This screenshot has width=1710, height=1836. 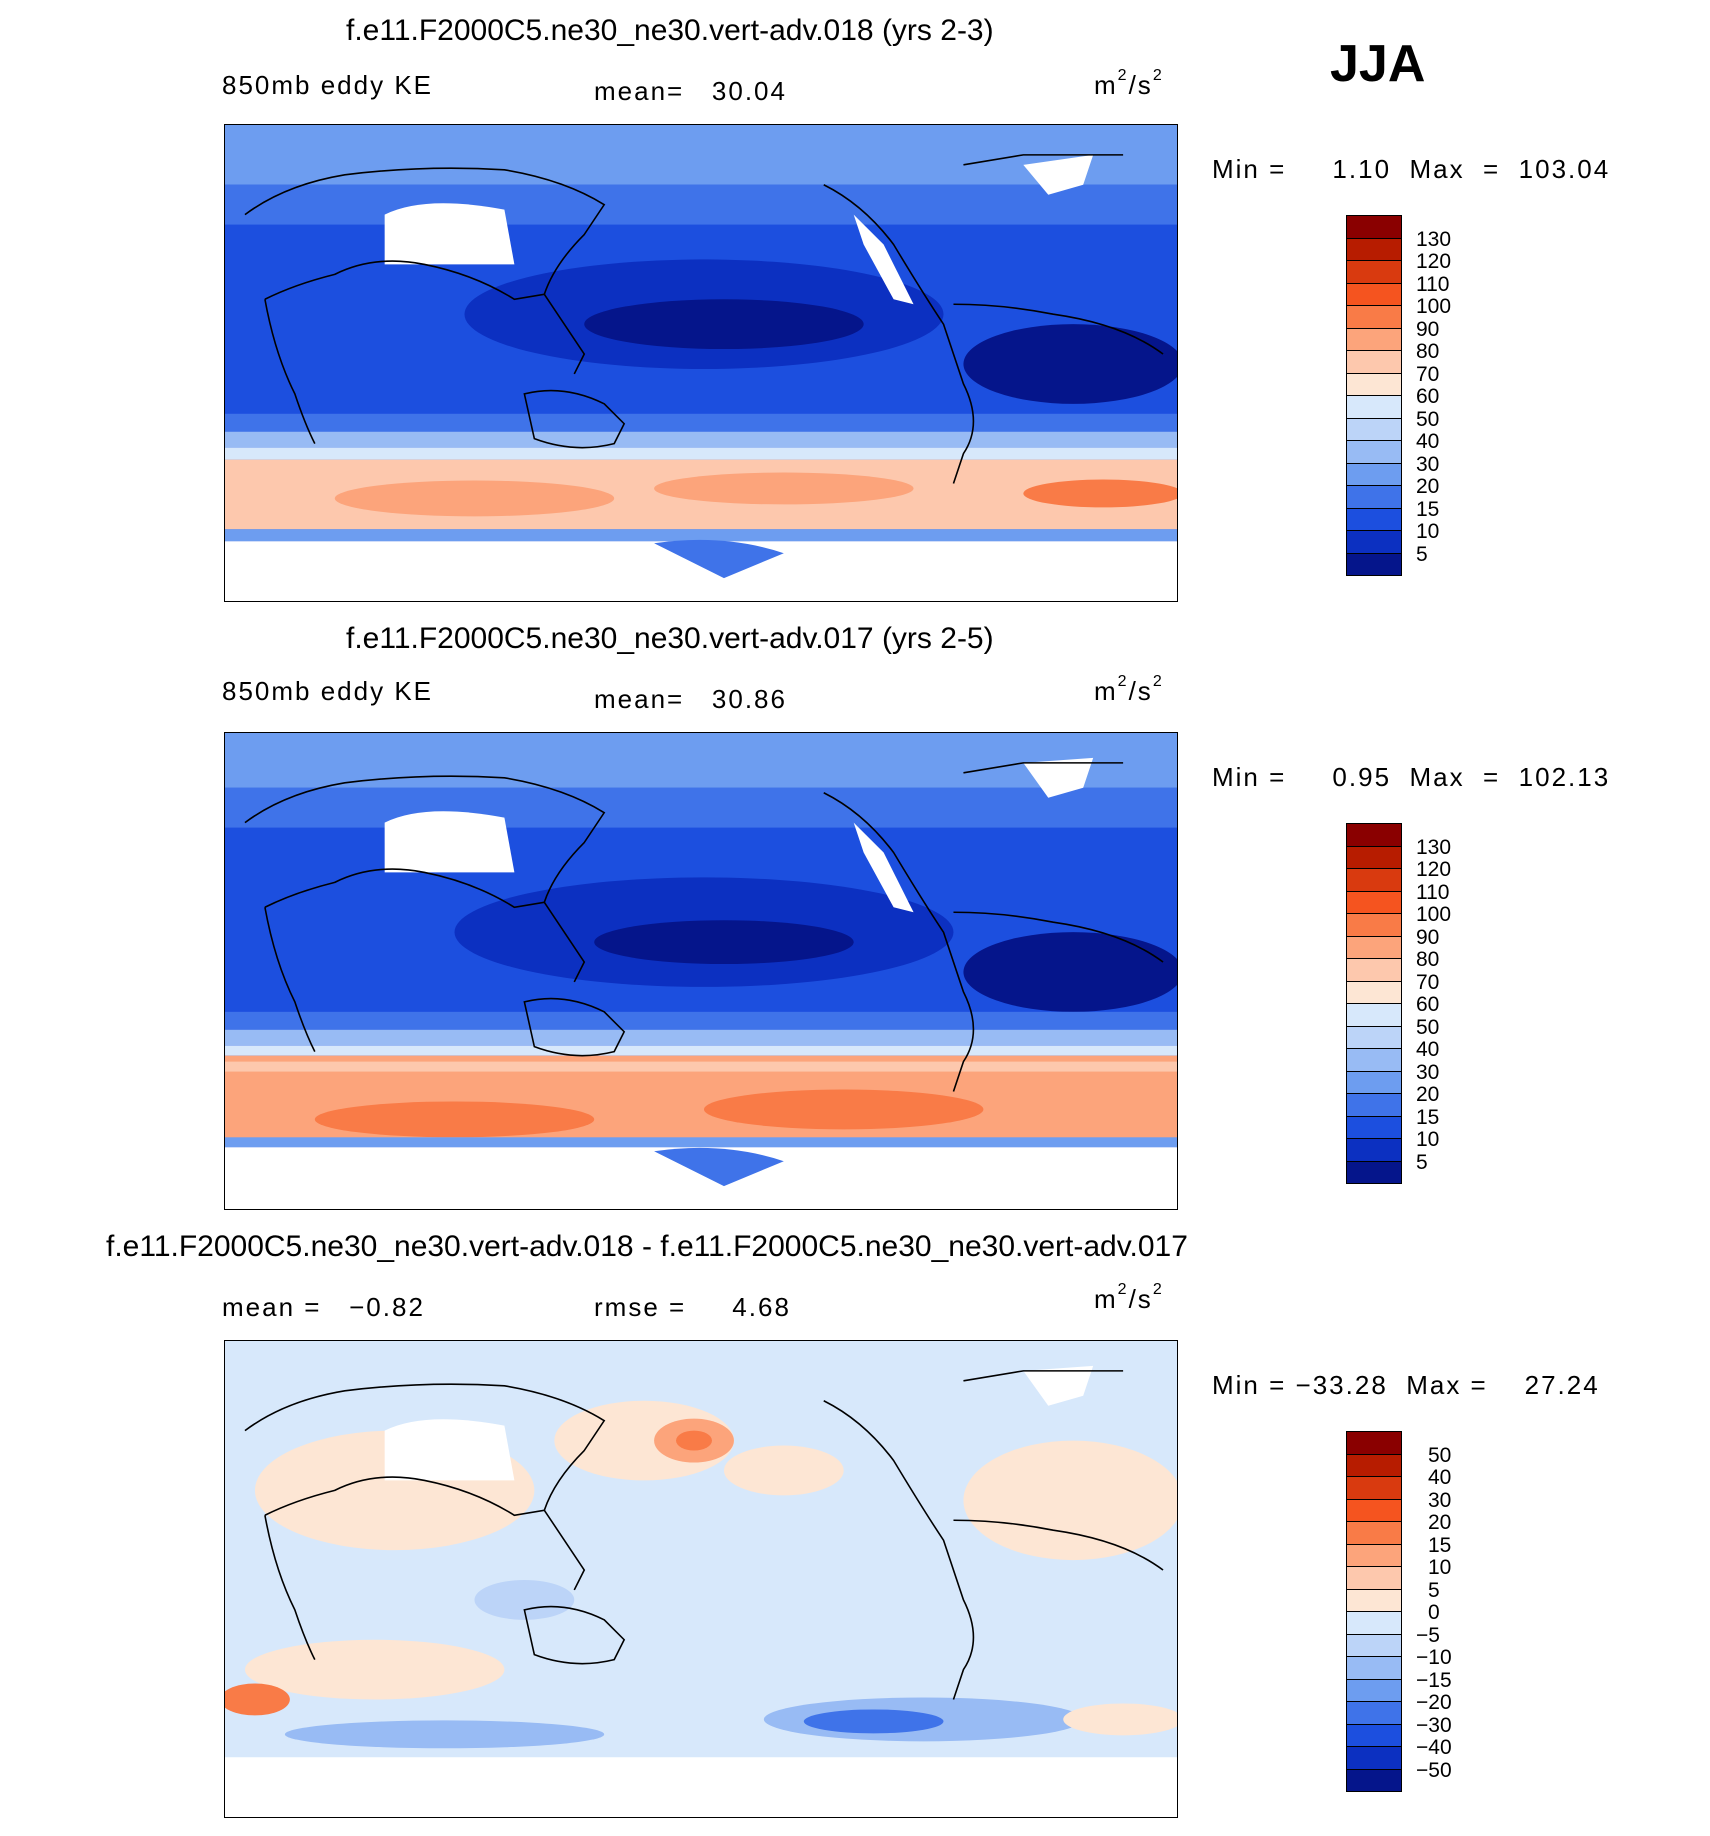 I want to click on panel-1-units: m2/s2, so click(x=1129, y=83).